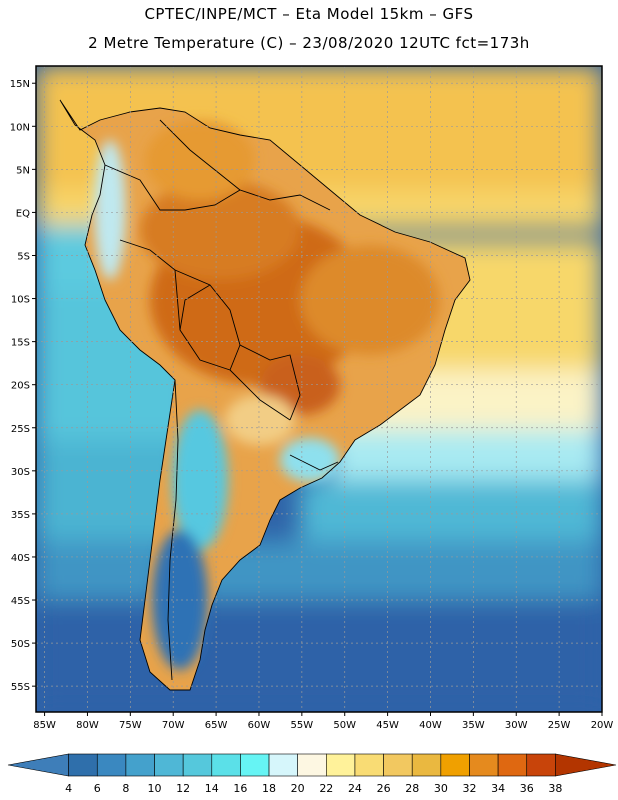 Image resolution: width=618 pixels, height=800 pixels. Describe the element at coordinates (155, 788) in the screenshot. I see `colorbar-label: 10` at that location.